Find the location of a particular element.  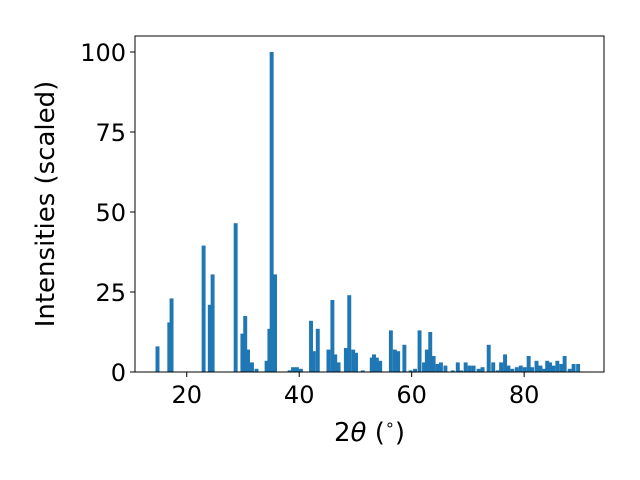

x-axis-label-paren: ( is located at coordinates (375, 433).